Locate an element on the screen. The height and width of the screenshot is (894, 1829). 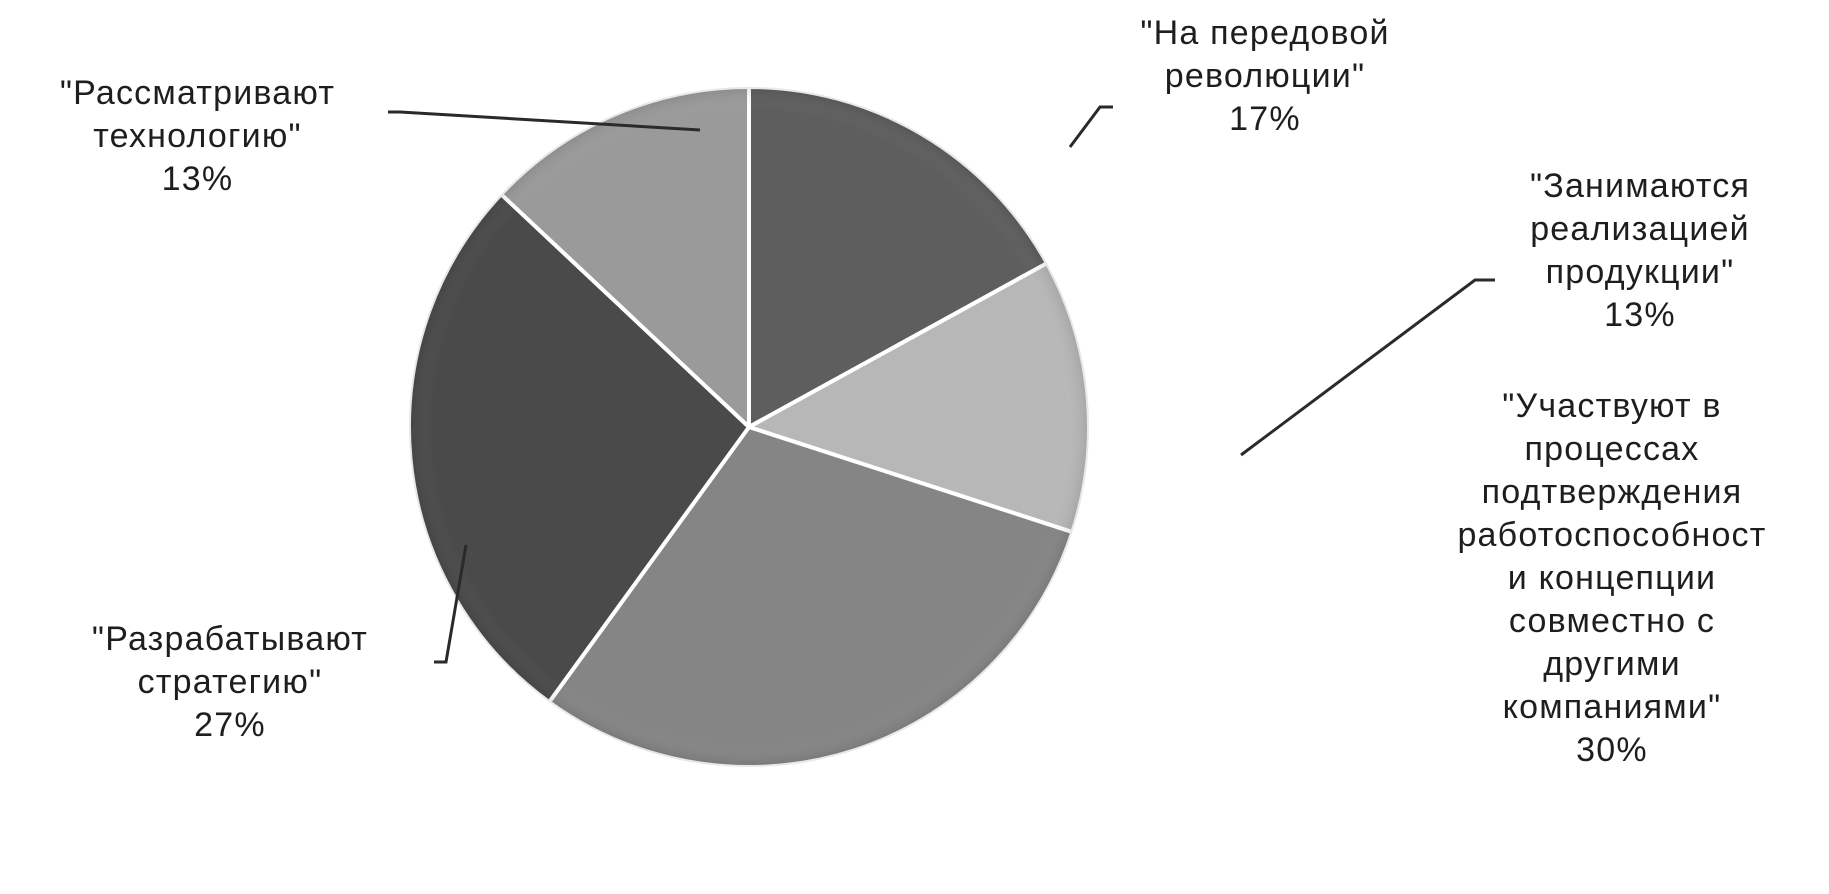
slice-label-3-line-1: стратегию" is located at coordinates (230, 682).